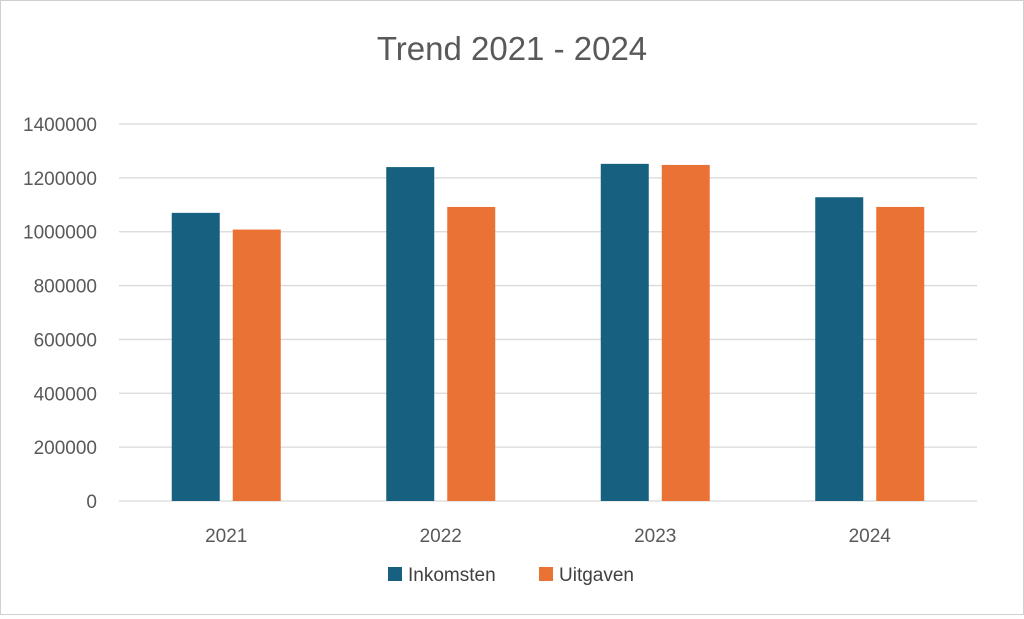 The image size is (1024, 619). I want to click on y-tick-label: 600000, so click(65, 340).